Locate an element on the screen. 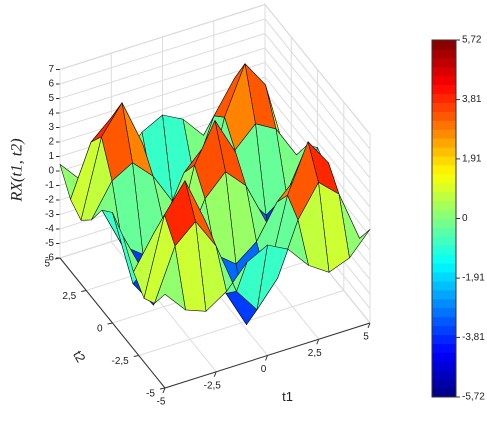 The width and height of the screenshot is (487, 431). z-tick-label: -3 is located at coordinates (49, 214).